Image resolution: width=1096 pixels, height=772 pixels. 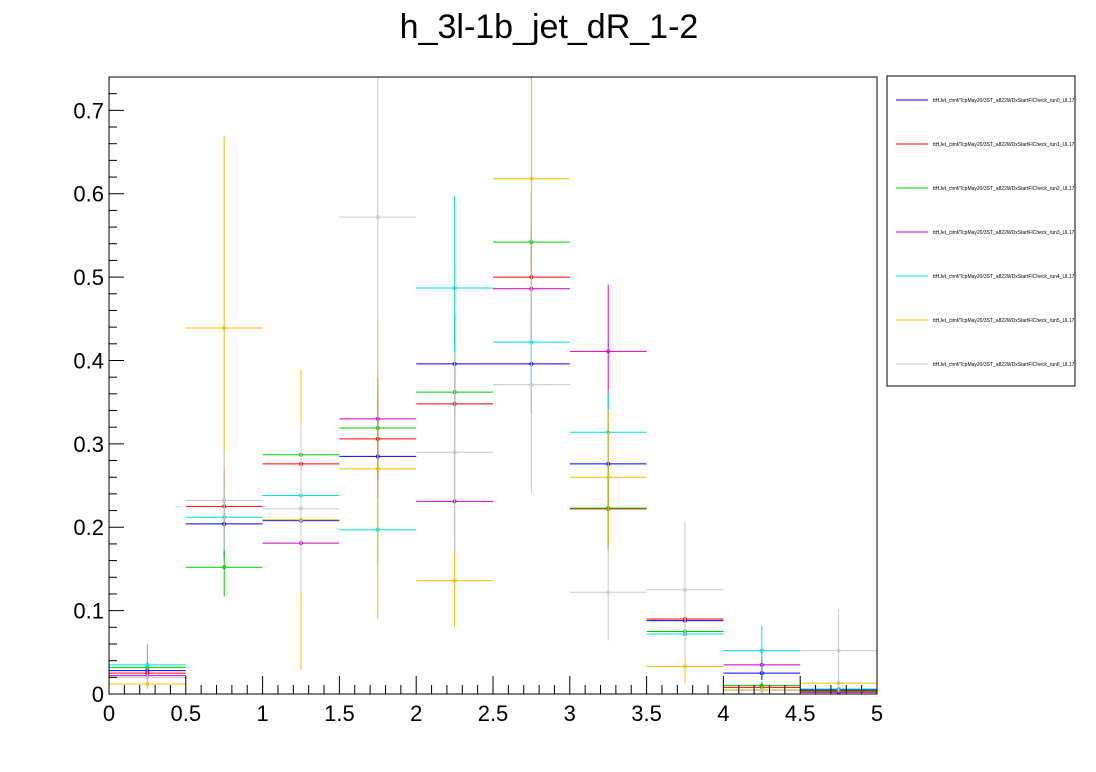 What do you see at coordinates (262, 713) in the screenshot?
I see `x-tick-label: 1` at bounding box center [262, 713].